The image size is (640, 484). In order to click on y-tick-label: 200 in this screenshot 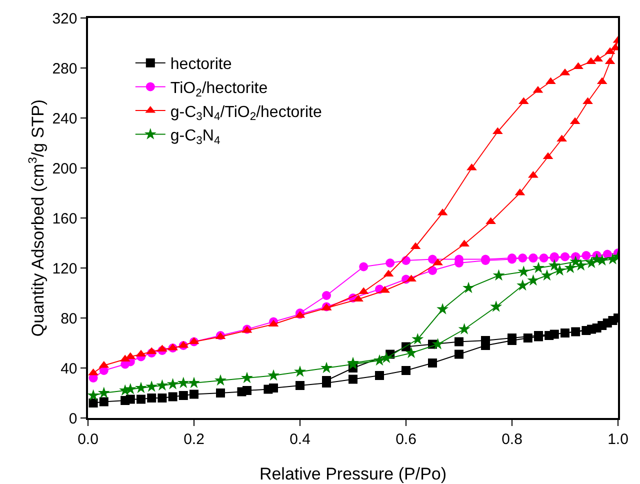, I will do `click(65, 169)`.